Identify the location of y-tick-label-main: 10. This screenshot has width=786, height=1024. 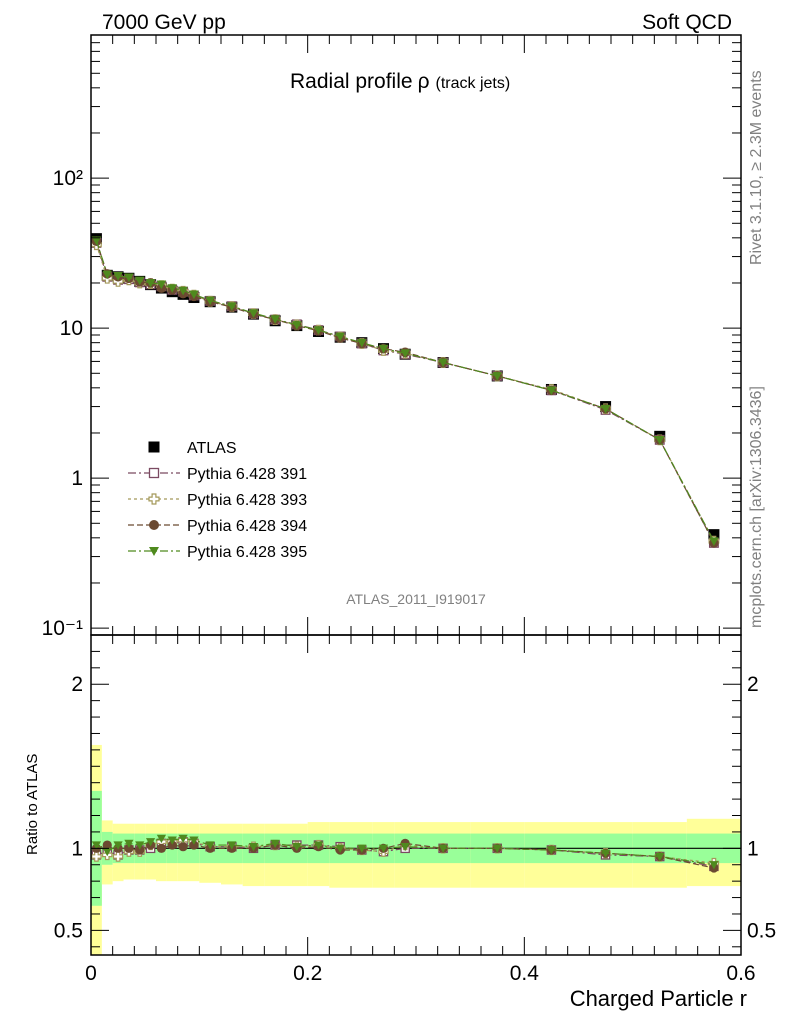
(71, 328).